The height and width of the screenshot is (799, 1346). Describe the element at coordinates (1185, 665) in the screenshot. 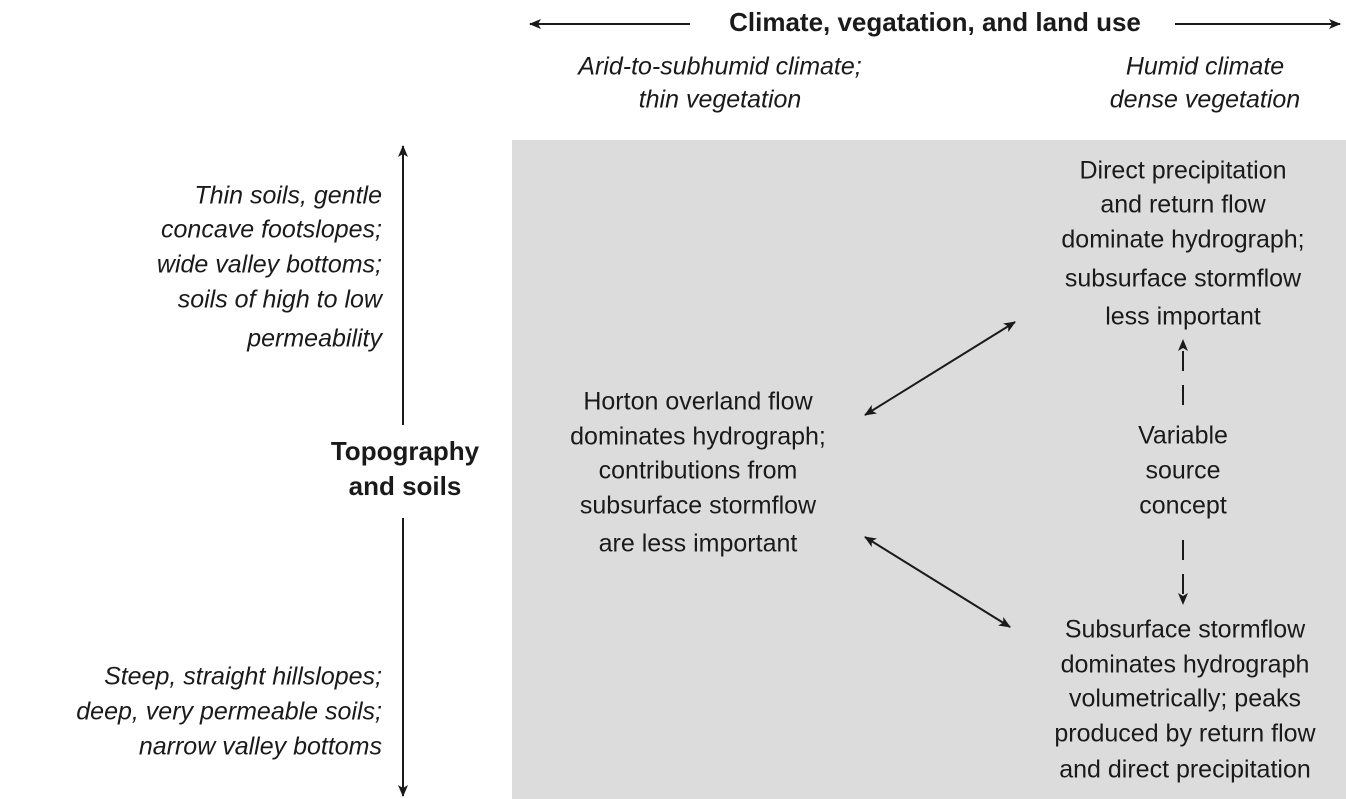

I see `node-label: dominates hydrograph` at that location.